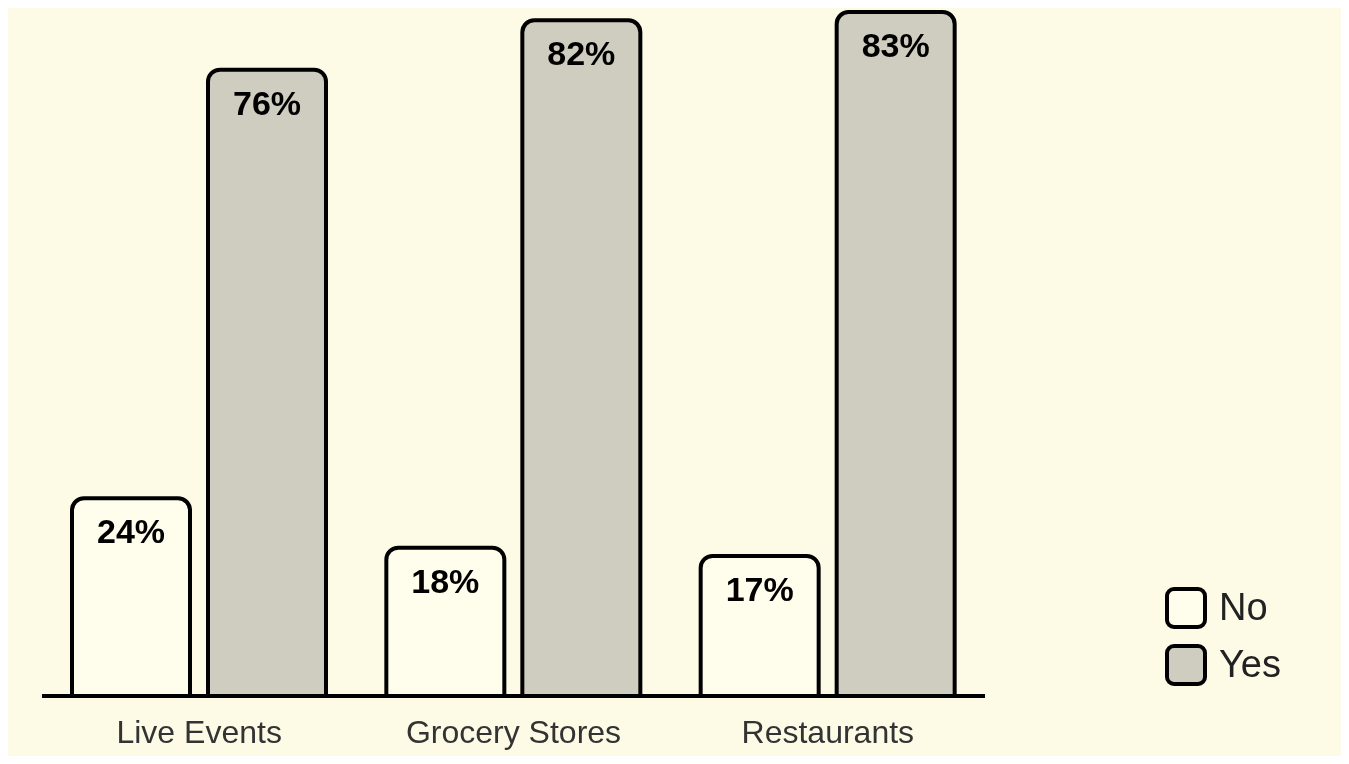  I want to click on data-label: 18%, so click(445, 580).